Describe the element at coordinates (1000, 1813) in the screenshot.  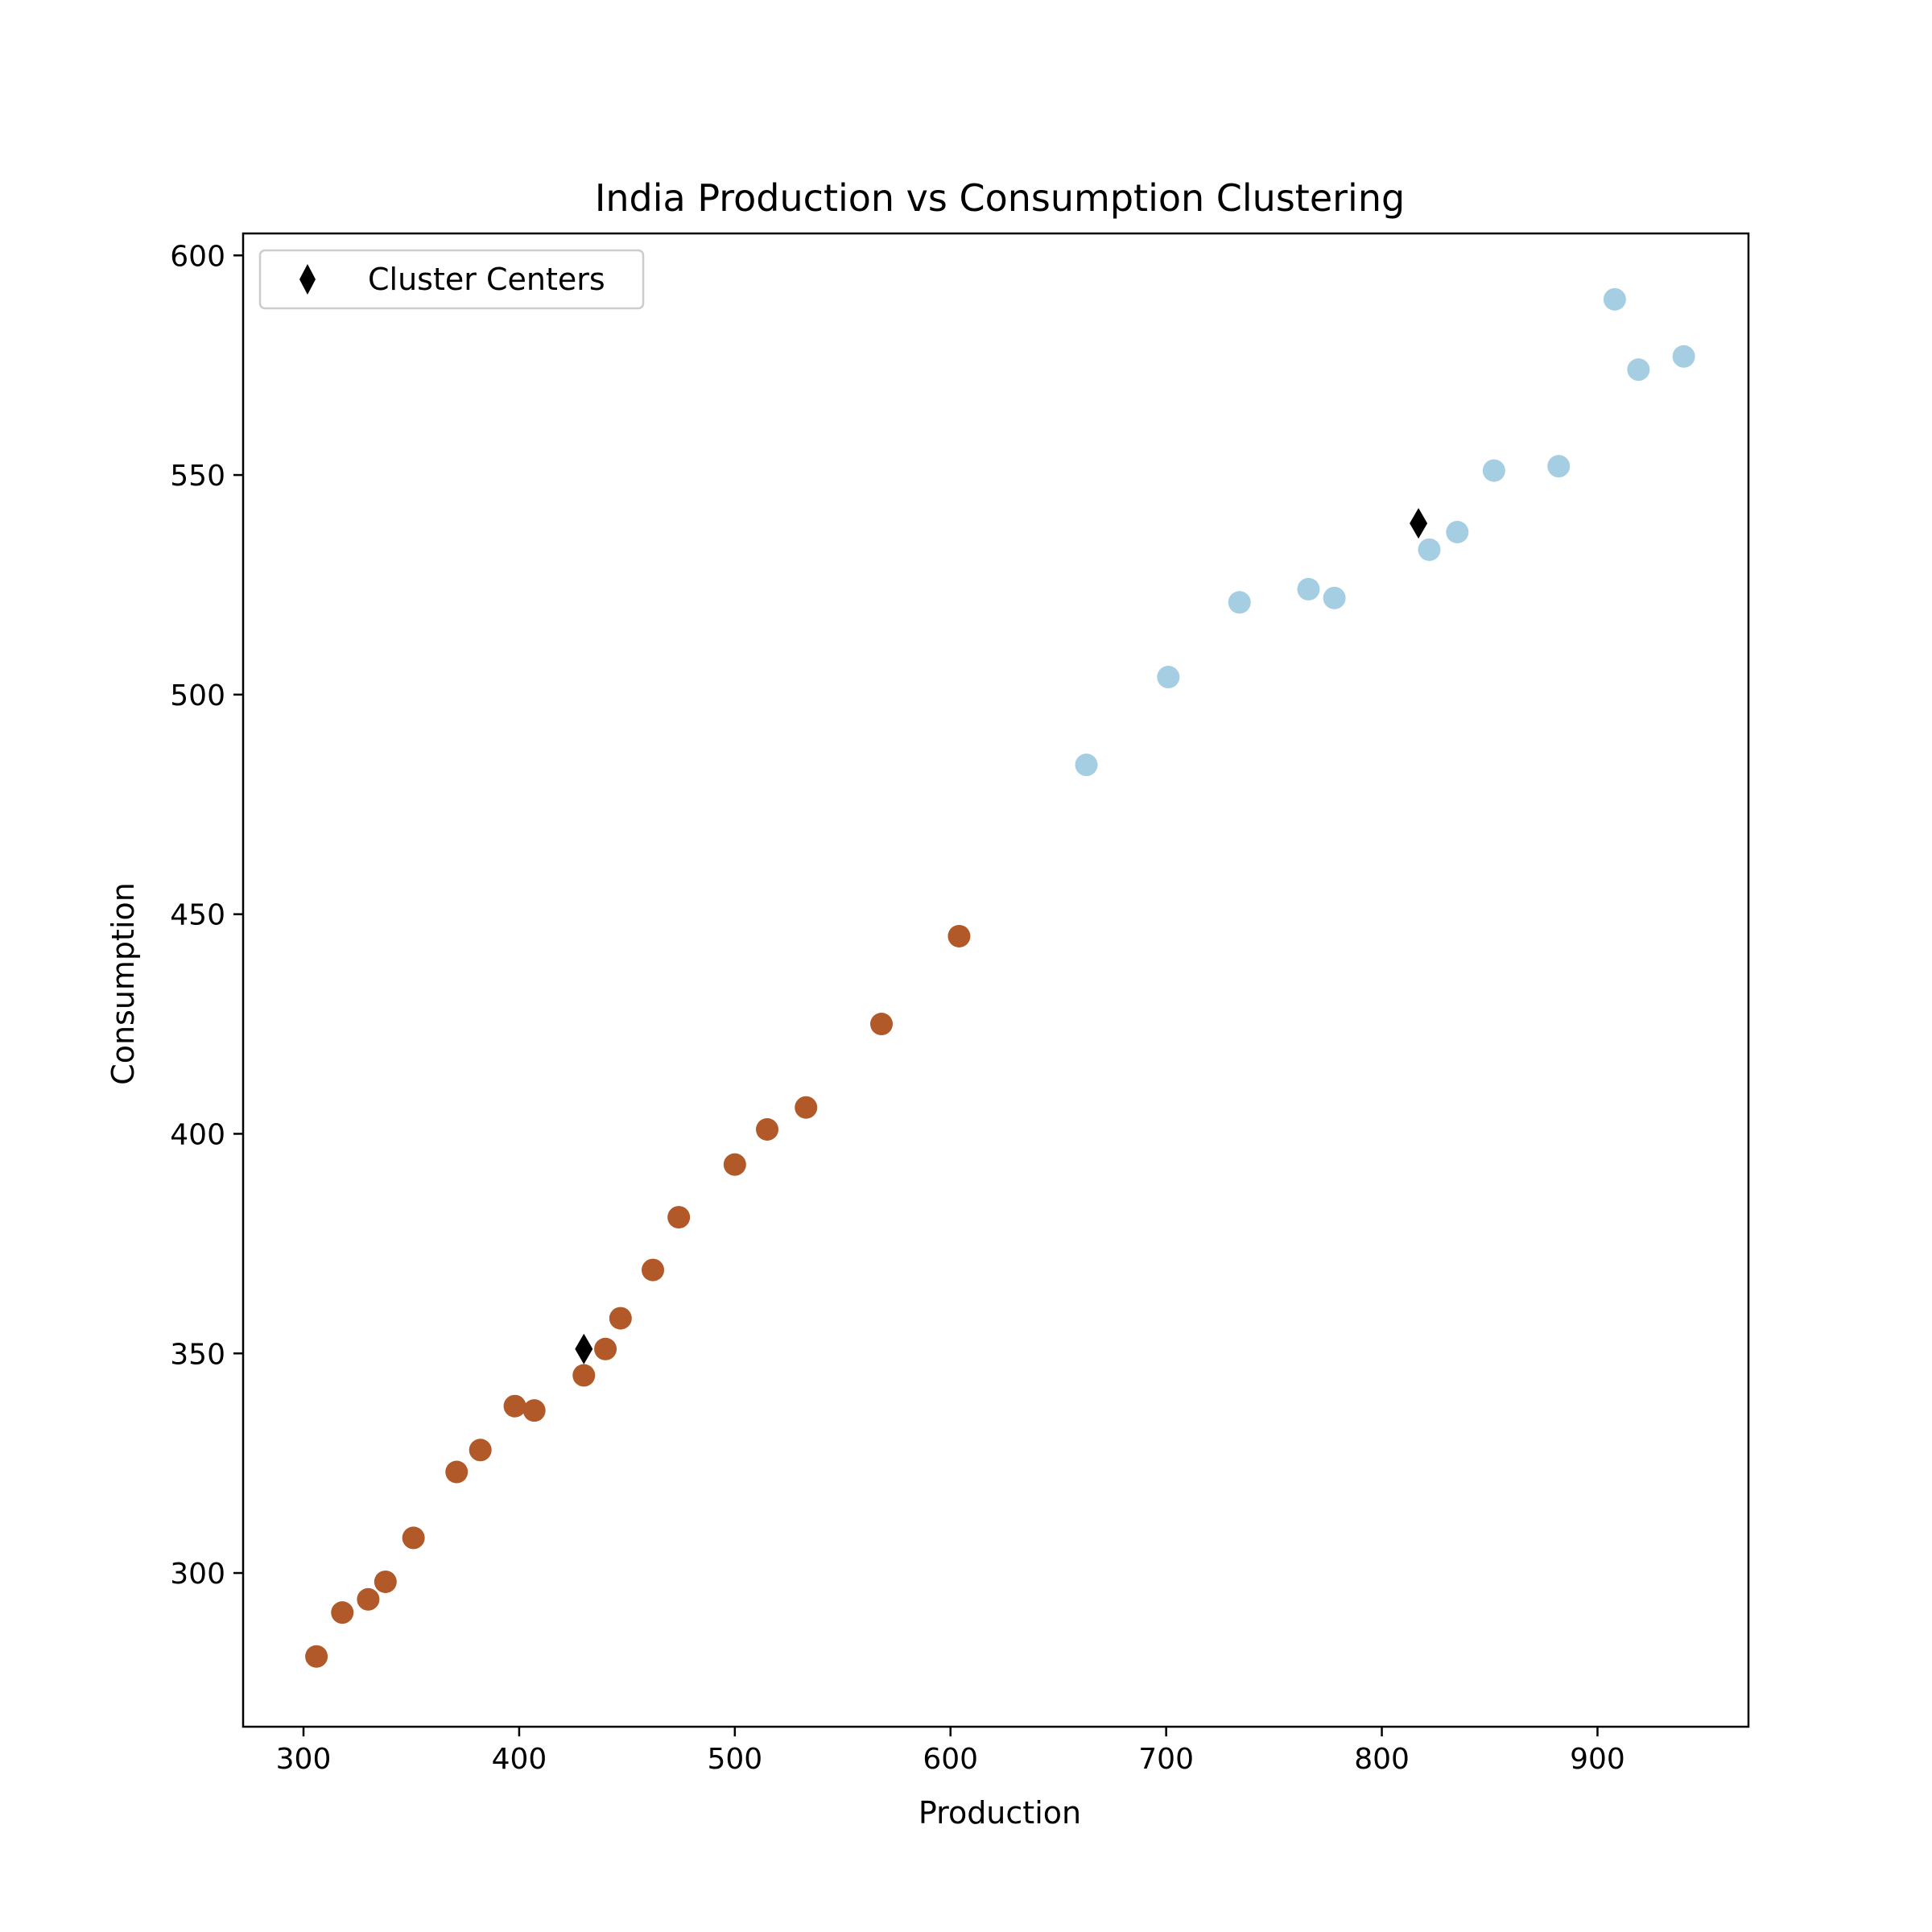
I see `x-axis-label: Production` at that location.